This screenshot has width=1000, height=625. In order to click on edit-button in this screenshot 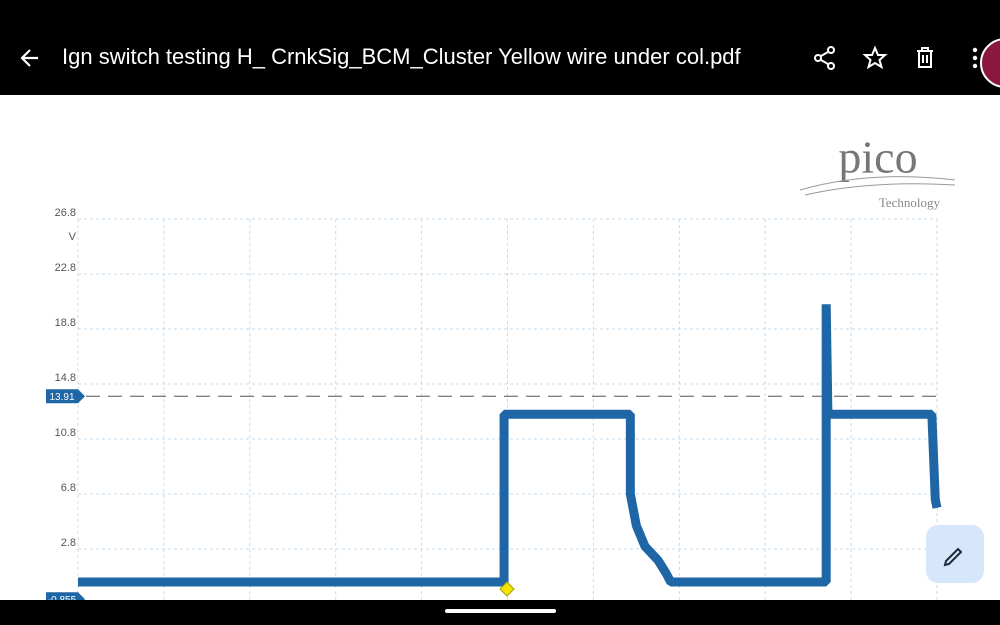, I will do `click(955, 554)`.